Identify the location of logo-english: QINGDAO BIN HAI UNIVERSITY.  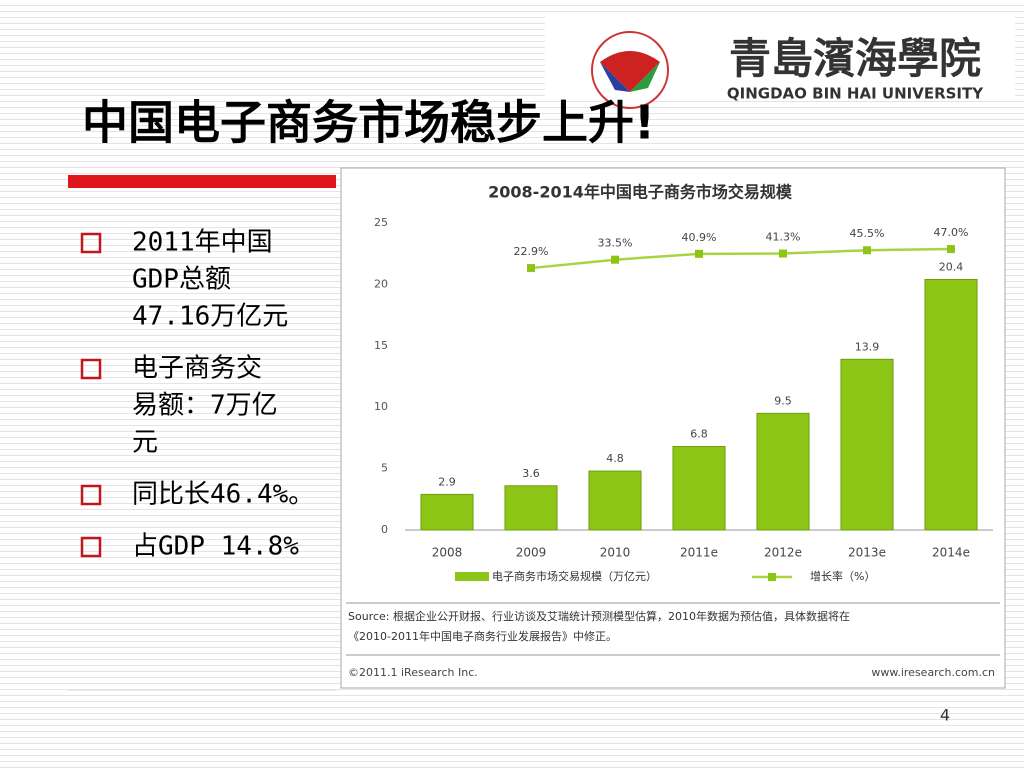
(855, 94).